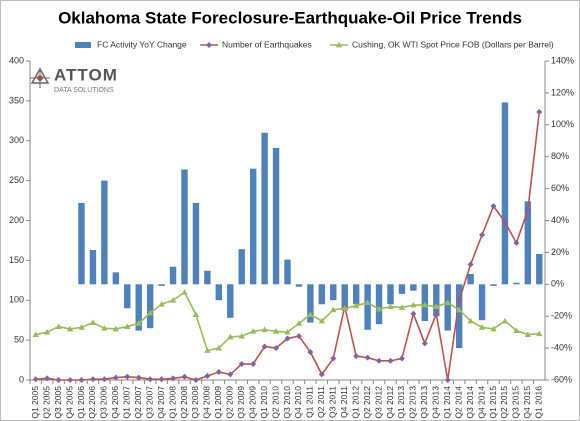 Image resolution: width=580 pixels, height=421 pixels. What do you see at coordinates (35, 402) in the screenshot?
I see `x-tick-label: Q1 2005` at bounding box center [35, 402].